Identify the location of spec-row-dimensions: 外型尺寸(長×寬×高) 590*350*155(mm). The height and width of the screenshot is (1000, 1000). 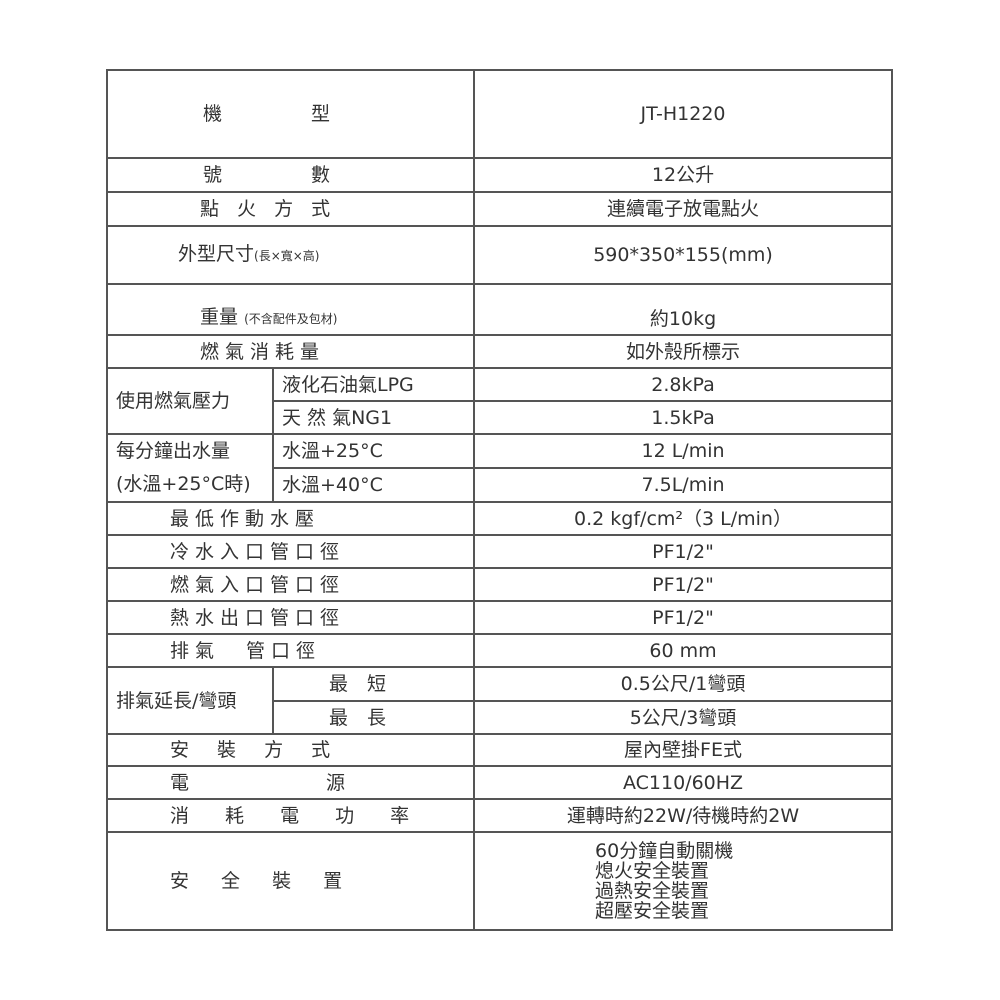
(499, 255).